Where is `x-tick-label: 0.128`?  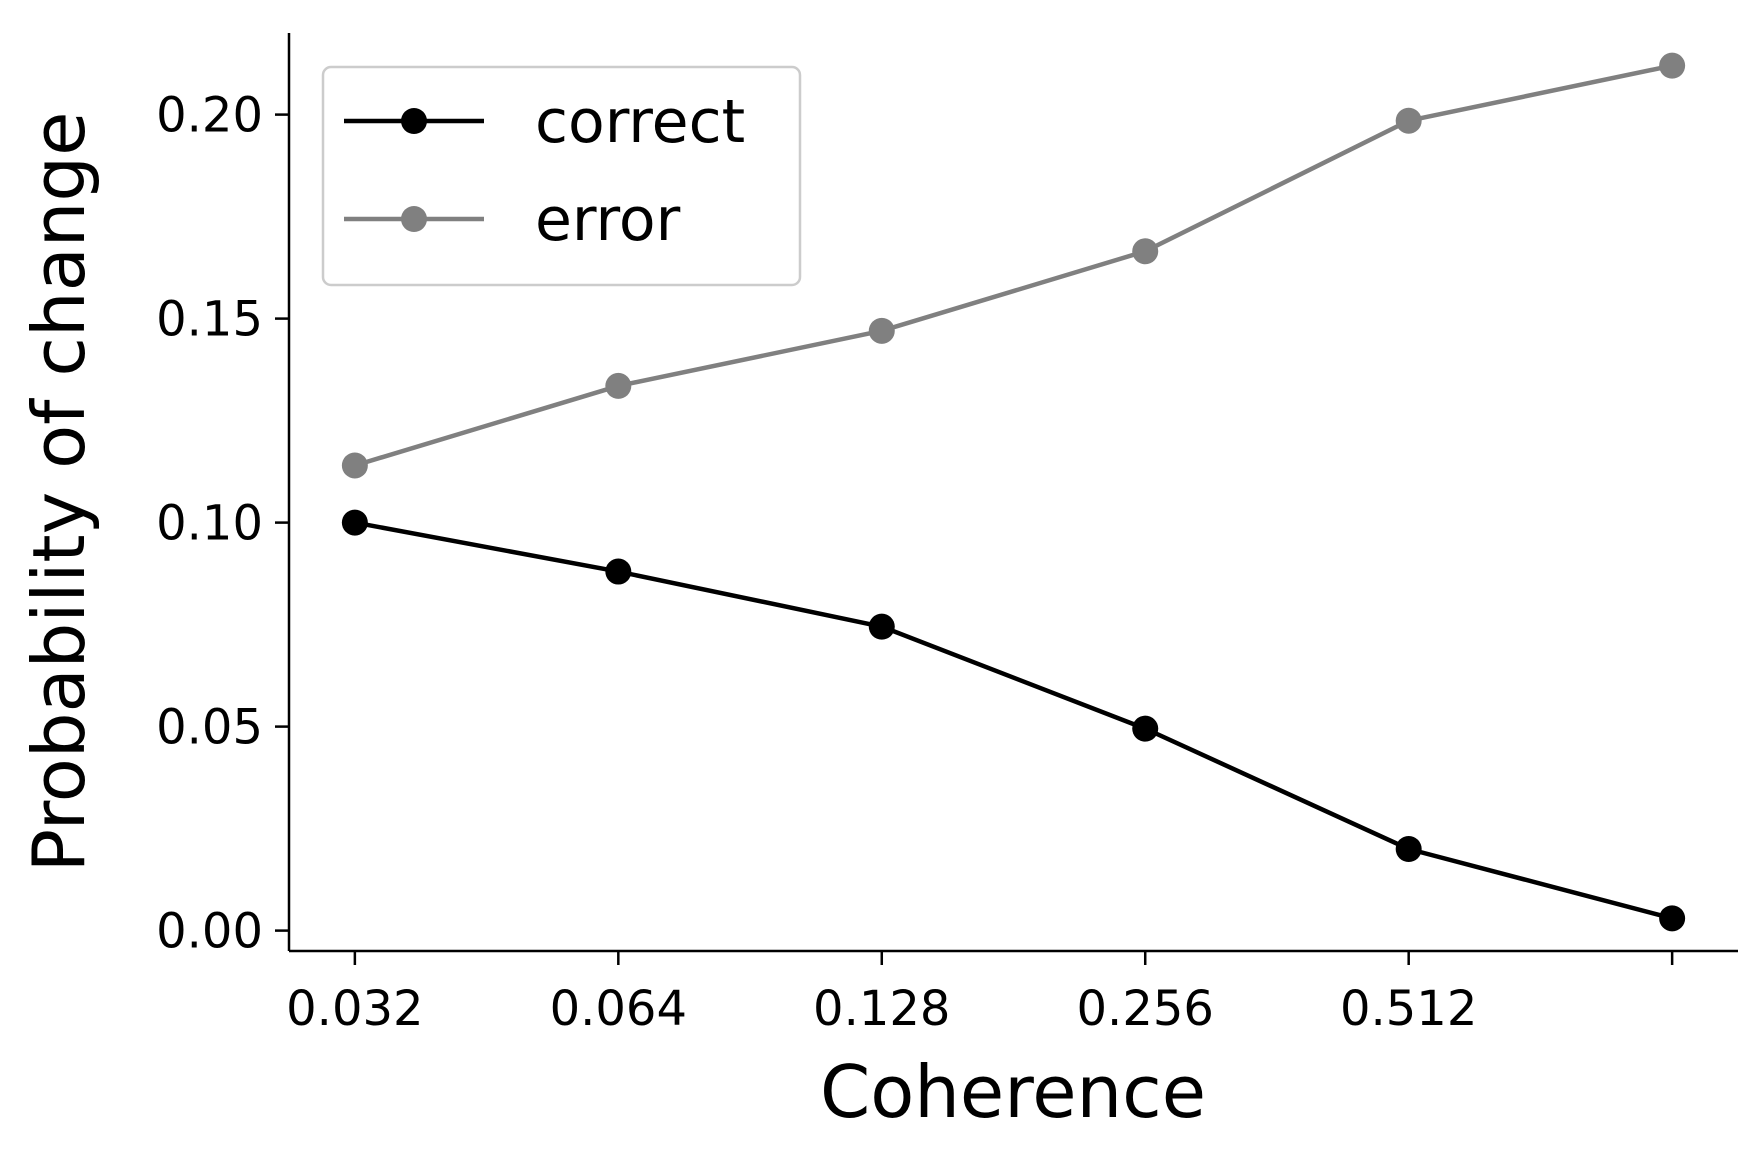 x-tick-label: 0.128 is located at coordinates (881, 1009).